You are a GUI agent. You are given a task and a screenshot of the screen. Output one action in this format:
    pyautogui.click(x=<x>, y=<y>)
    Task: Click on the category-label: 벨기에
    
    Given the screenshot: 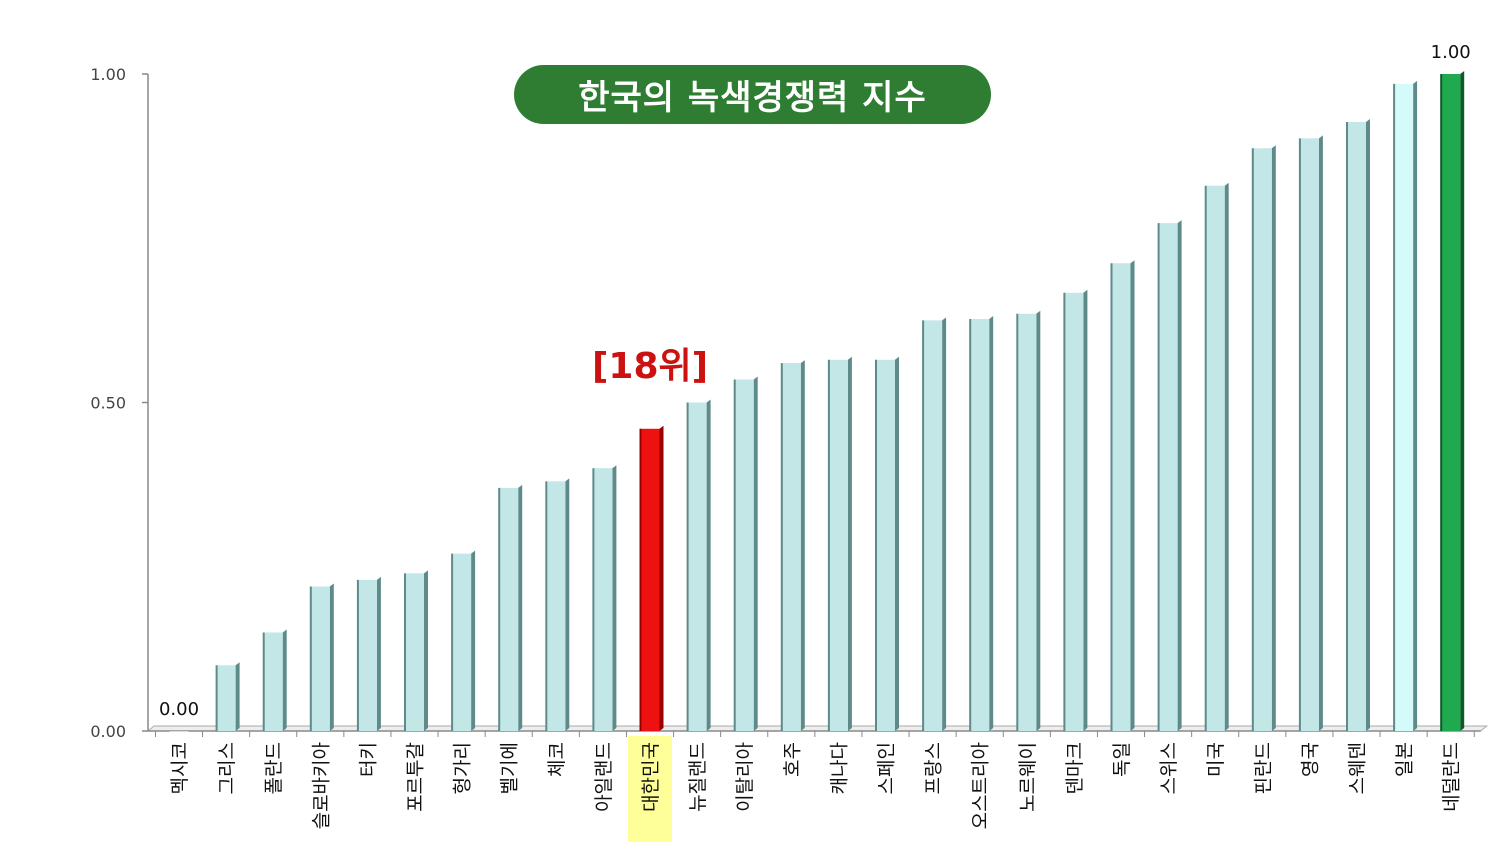 What is the action you would take?
    pyautogui.click(x=510, y=768)
    